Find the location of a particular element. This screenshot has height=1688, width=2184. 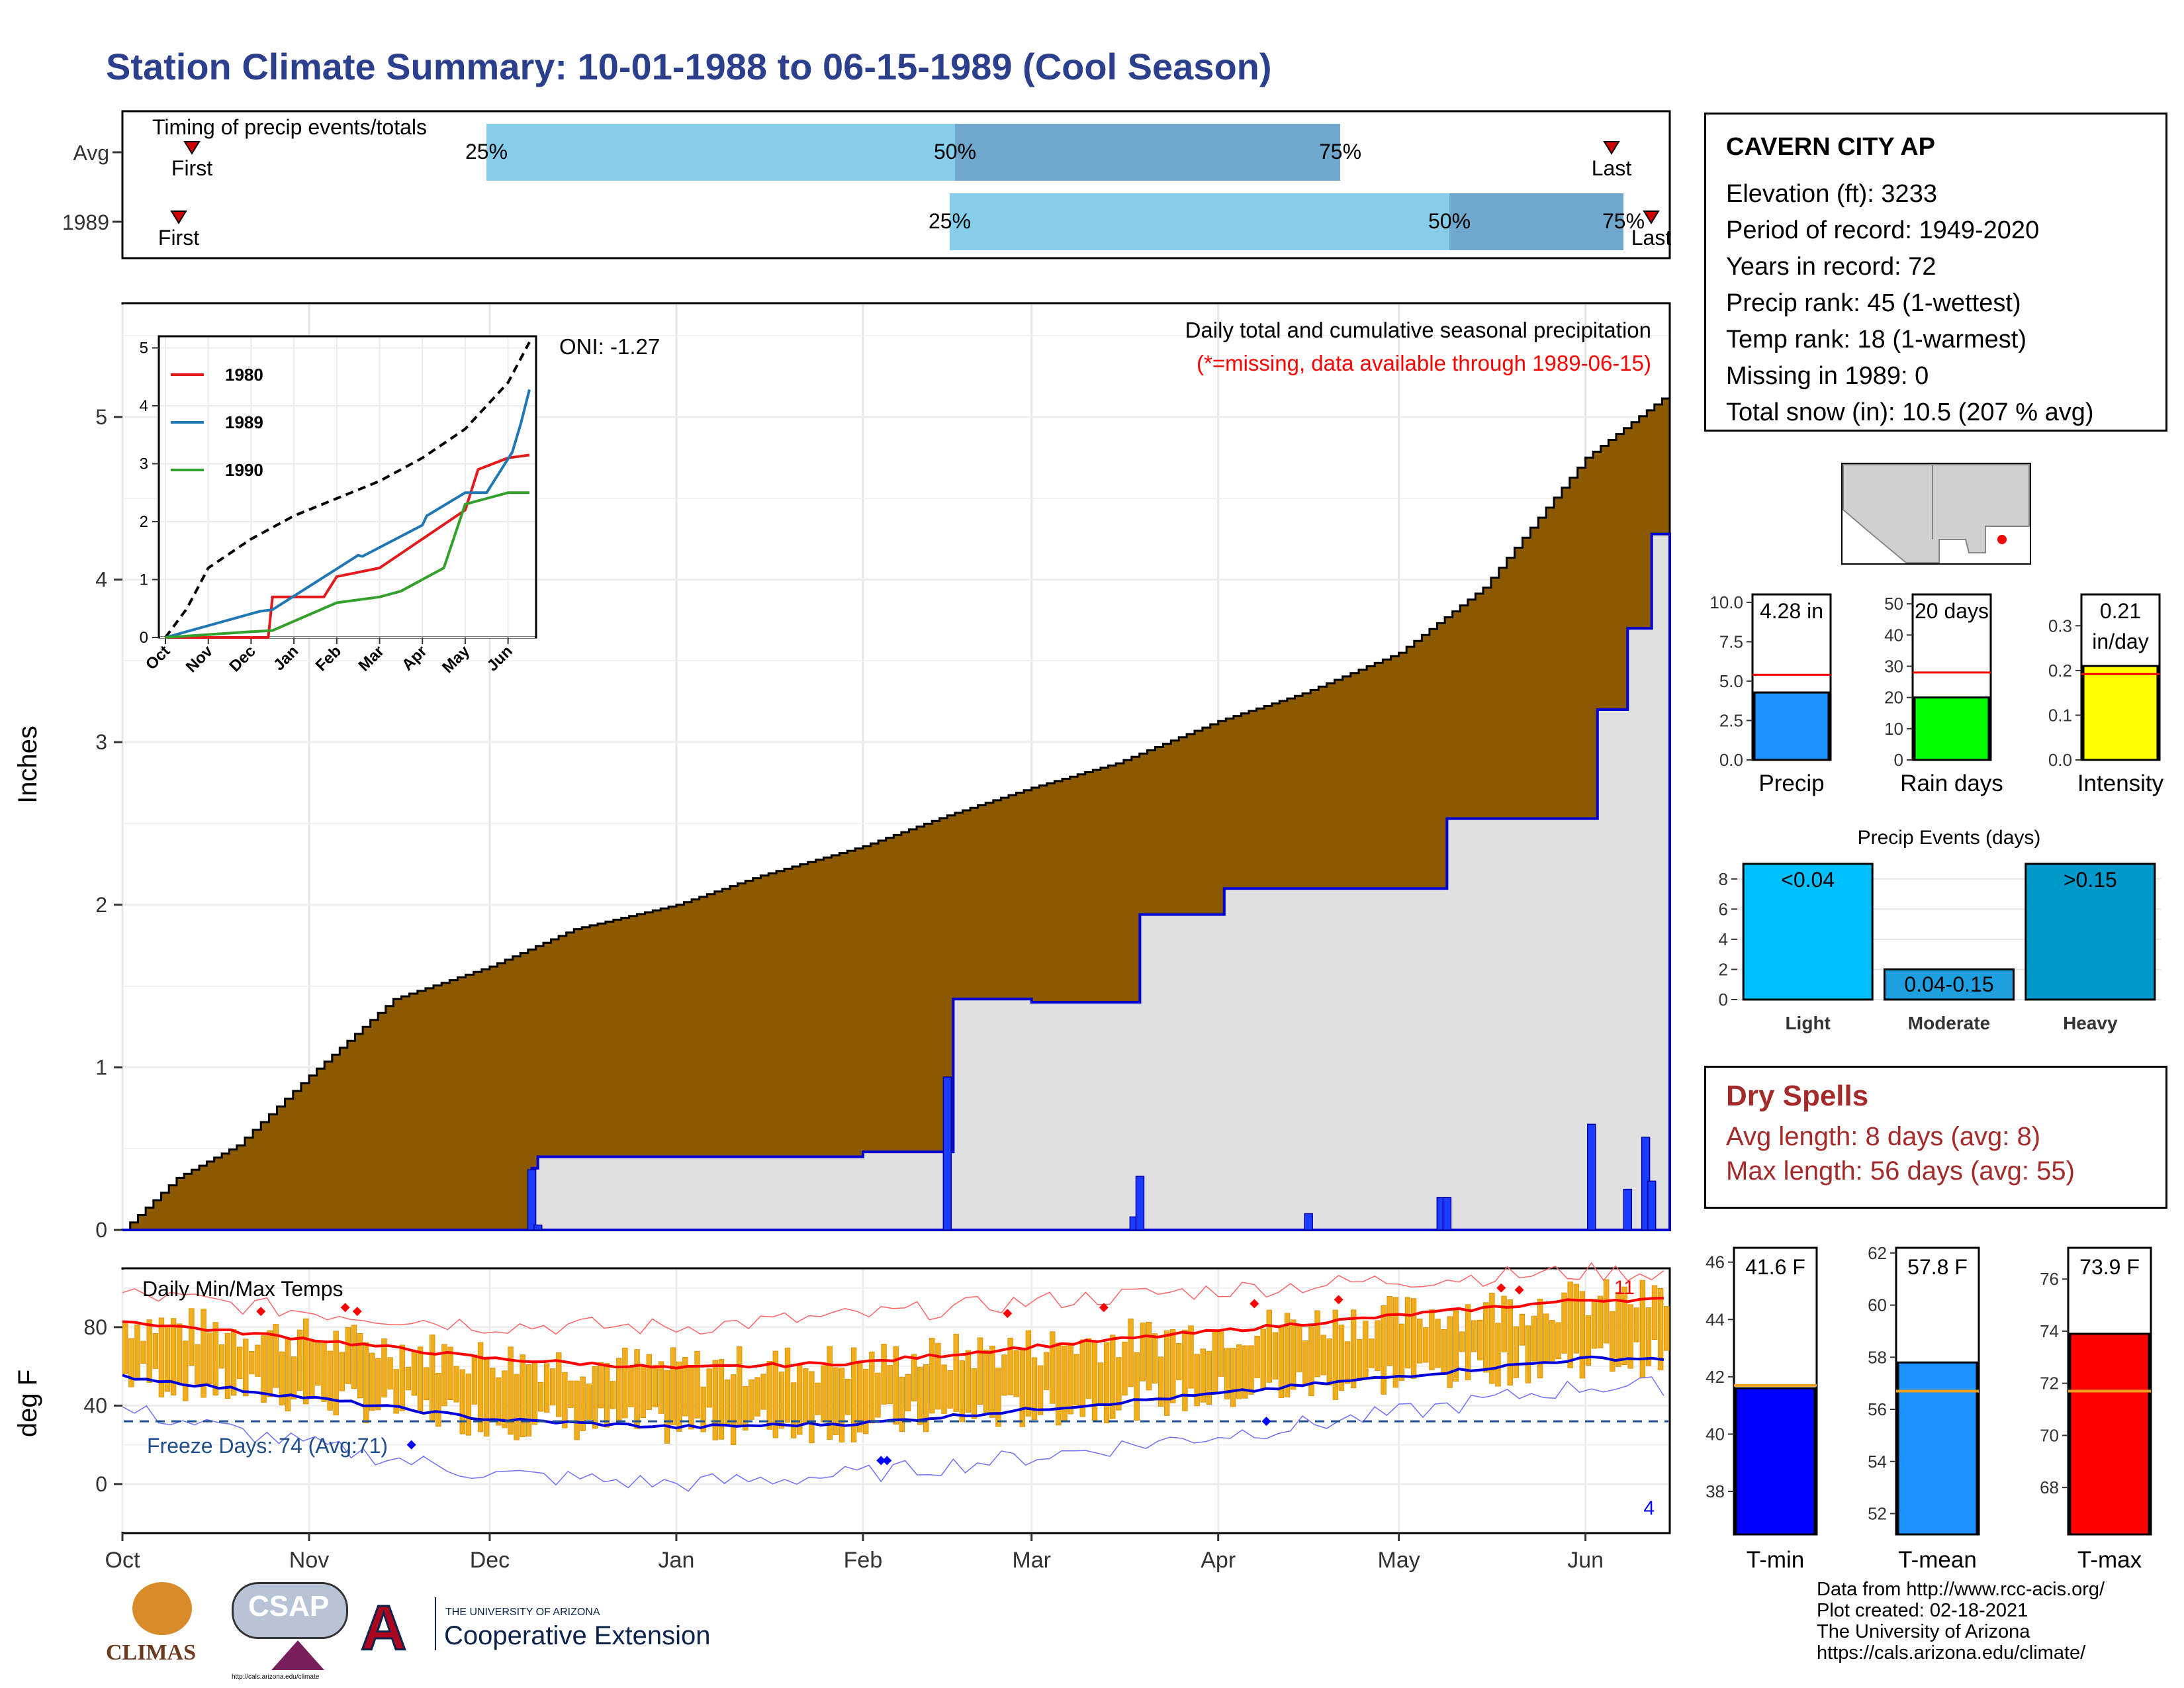

temp-bar-tick-label: 68 is located at coordinates (2049, 1487).